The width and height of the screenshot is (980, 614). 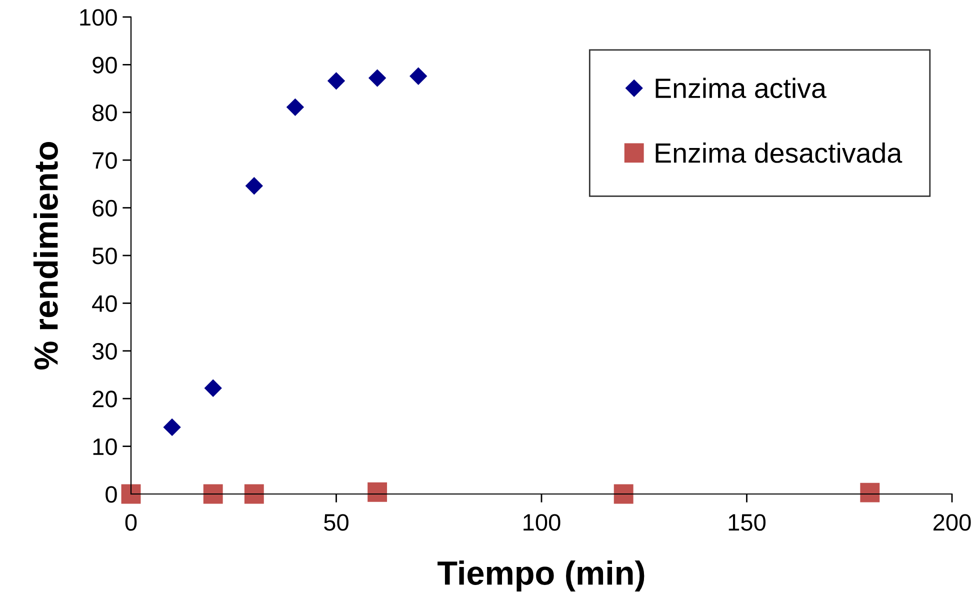 What do you see at coordinates (741, 88) in the screenshot?
I see `legend-label: Enzima activa` at bounding box center [741, 88].